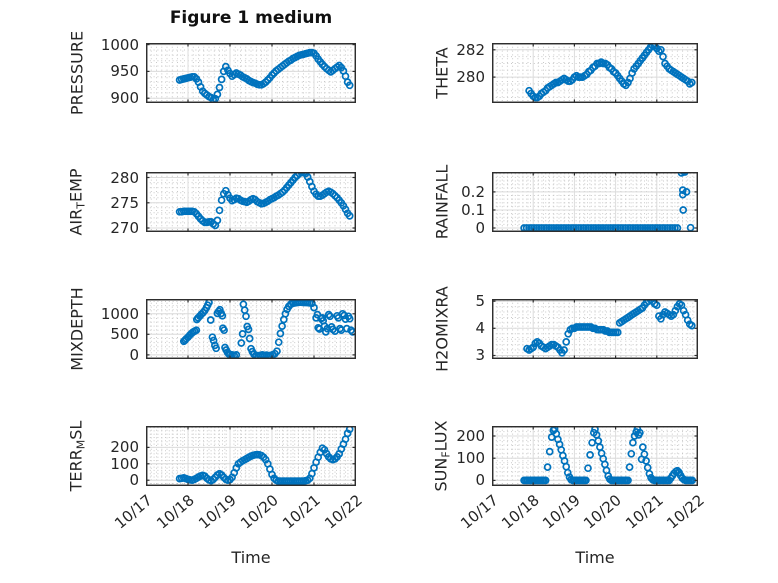 This screenshot has height=583, width=778. I want to click on y-tick-label: 270, so click(124, 227).